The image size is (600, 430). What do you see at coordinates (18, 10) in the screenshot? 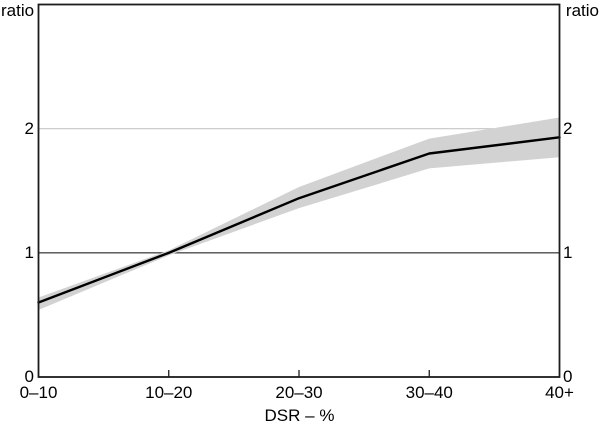
I see `y-axis-unit-left: ratio` at bounding box center [18, 10].